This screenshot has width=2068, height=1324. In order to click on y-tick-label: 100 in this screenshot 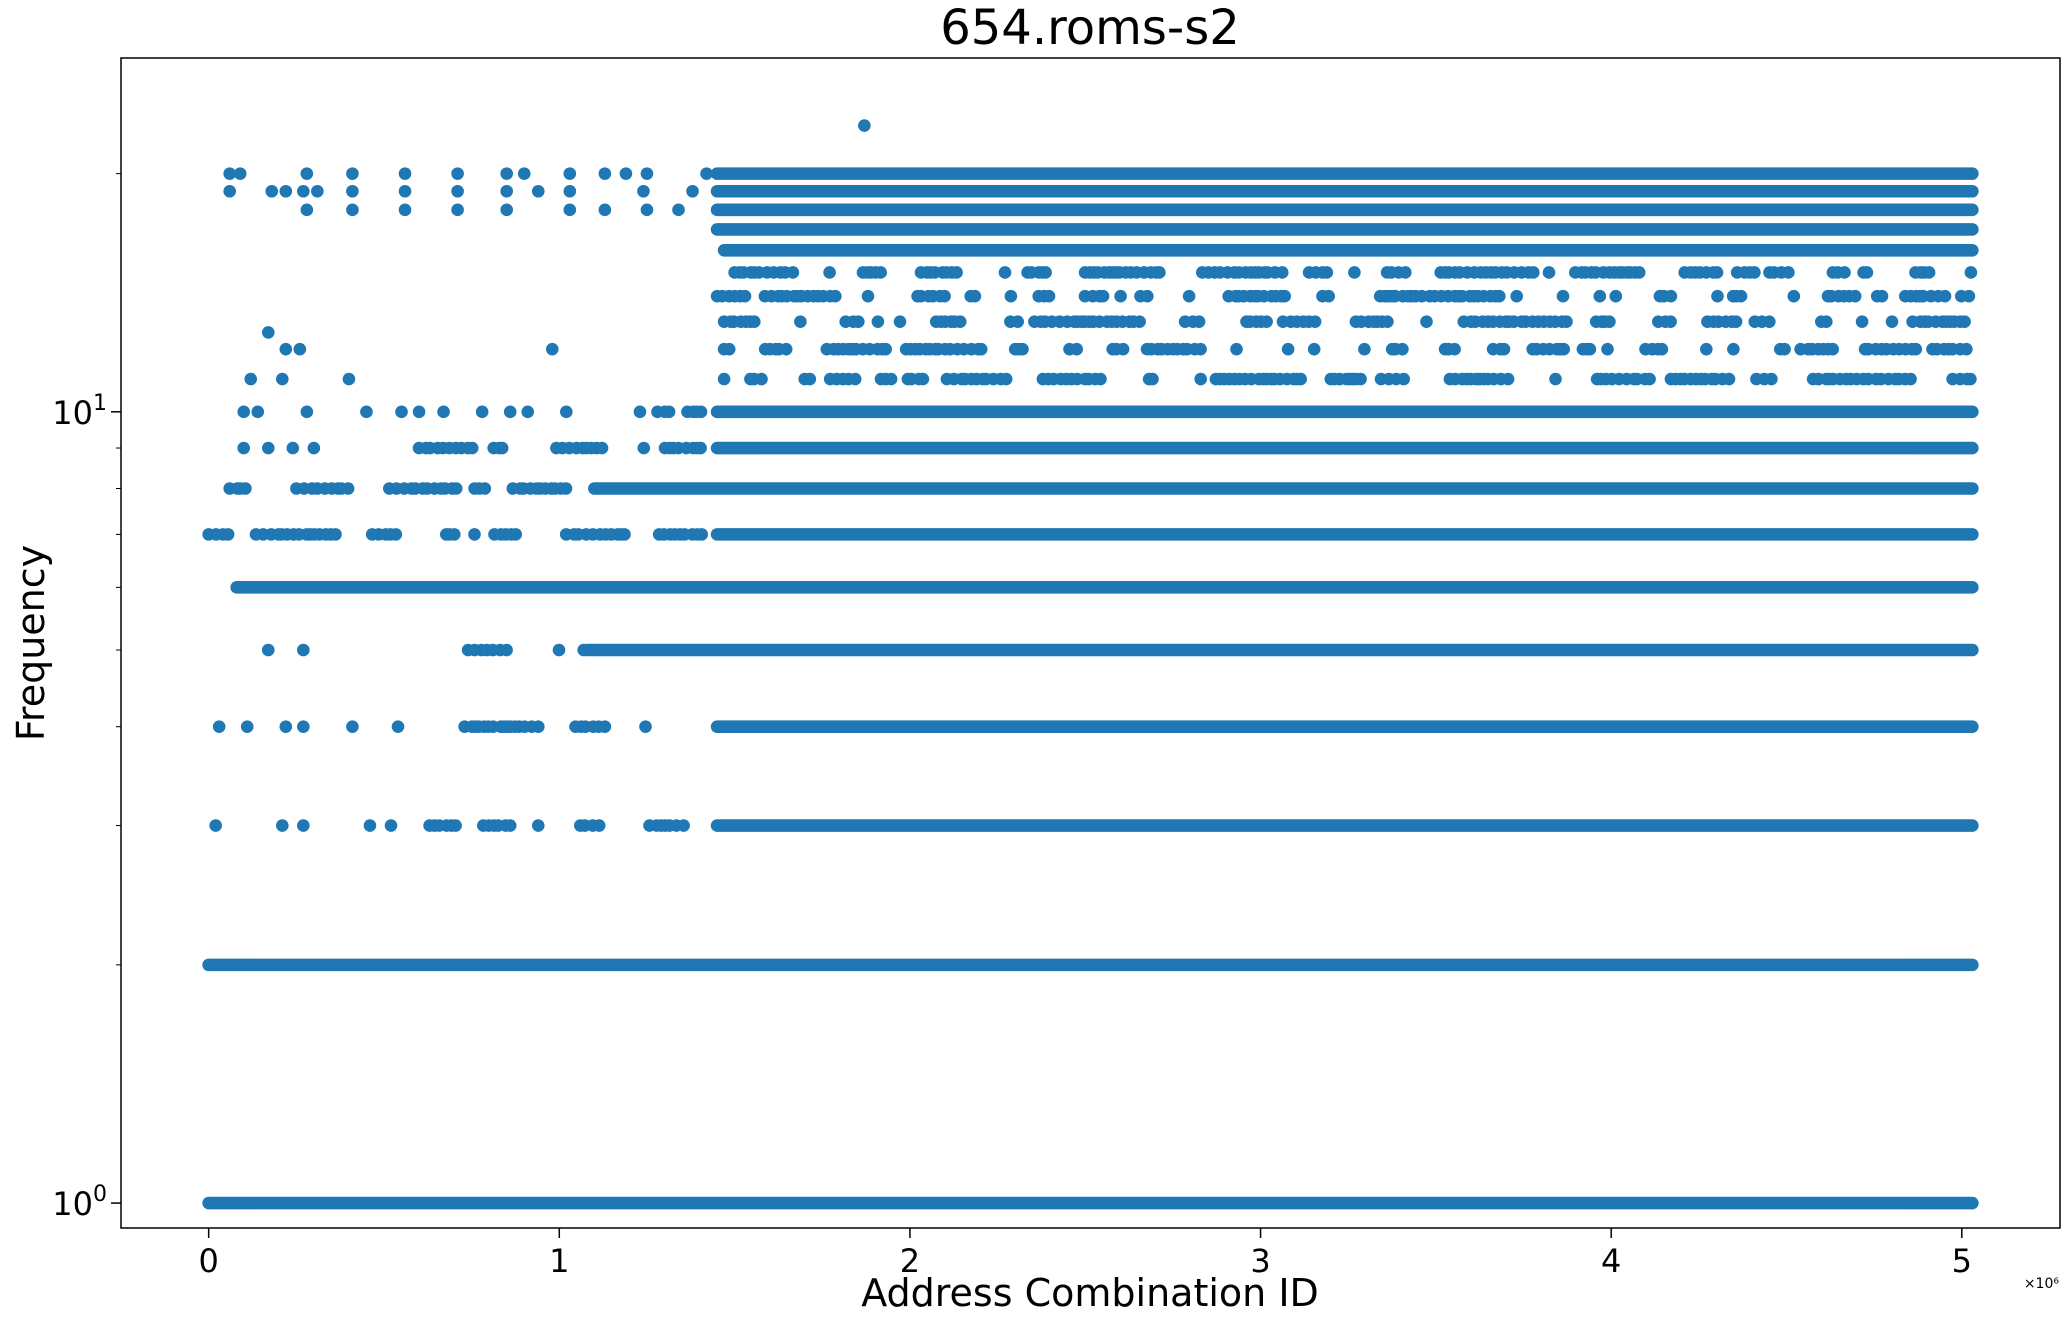, I will do `click(79, 1202)`.